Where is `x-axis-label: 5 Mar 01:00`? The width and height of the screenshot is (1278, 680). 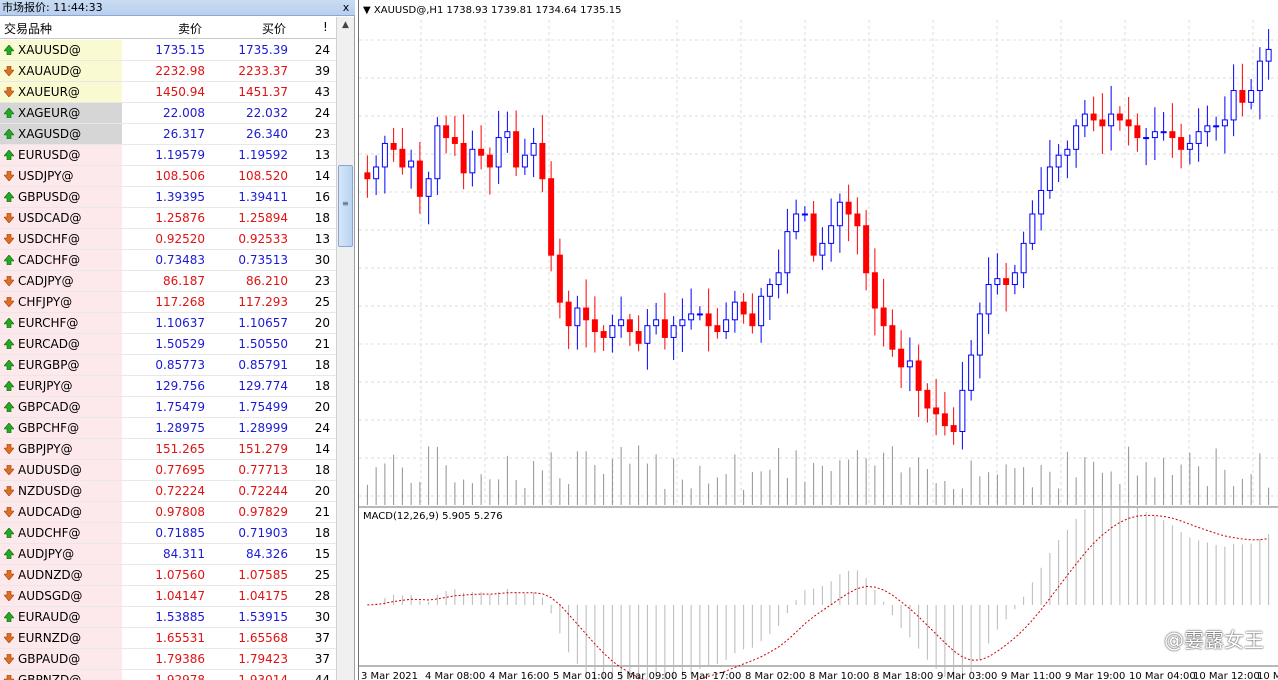 x-axis-label: 5 Mar 01:00 is located at coordinates (583, 675).